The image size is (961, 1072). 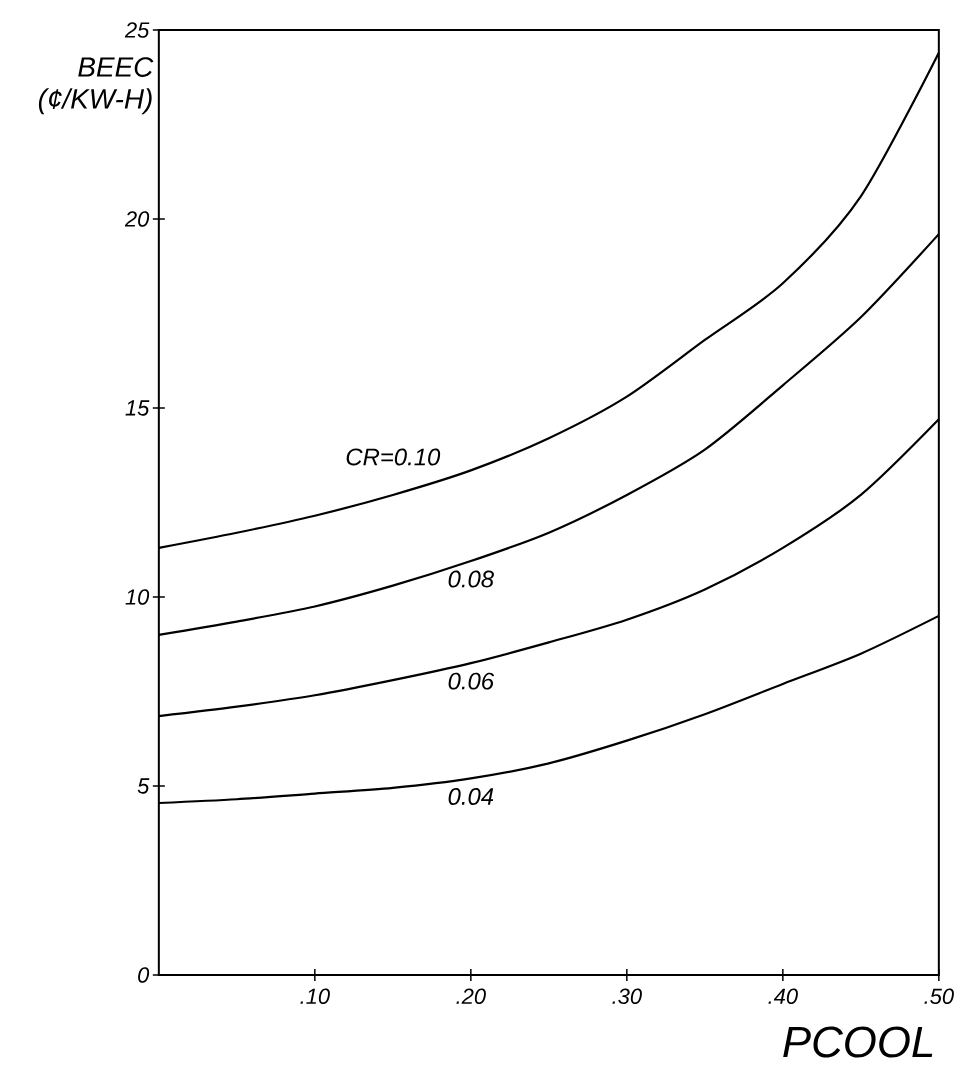 What do you see at coordinates (137, 30) in the screenshot?
I see `y-tick-label: 25` at bounding box center [137, 30].